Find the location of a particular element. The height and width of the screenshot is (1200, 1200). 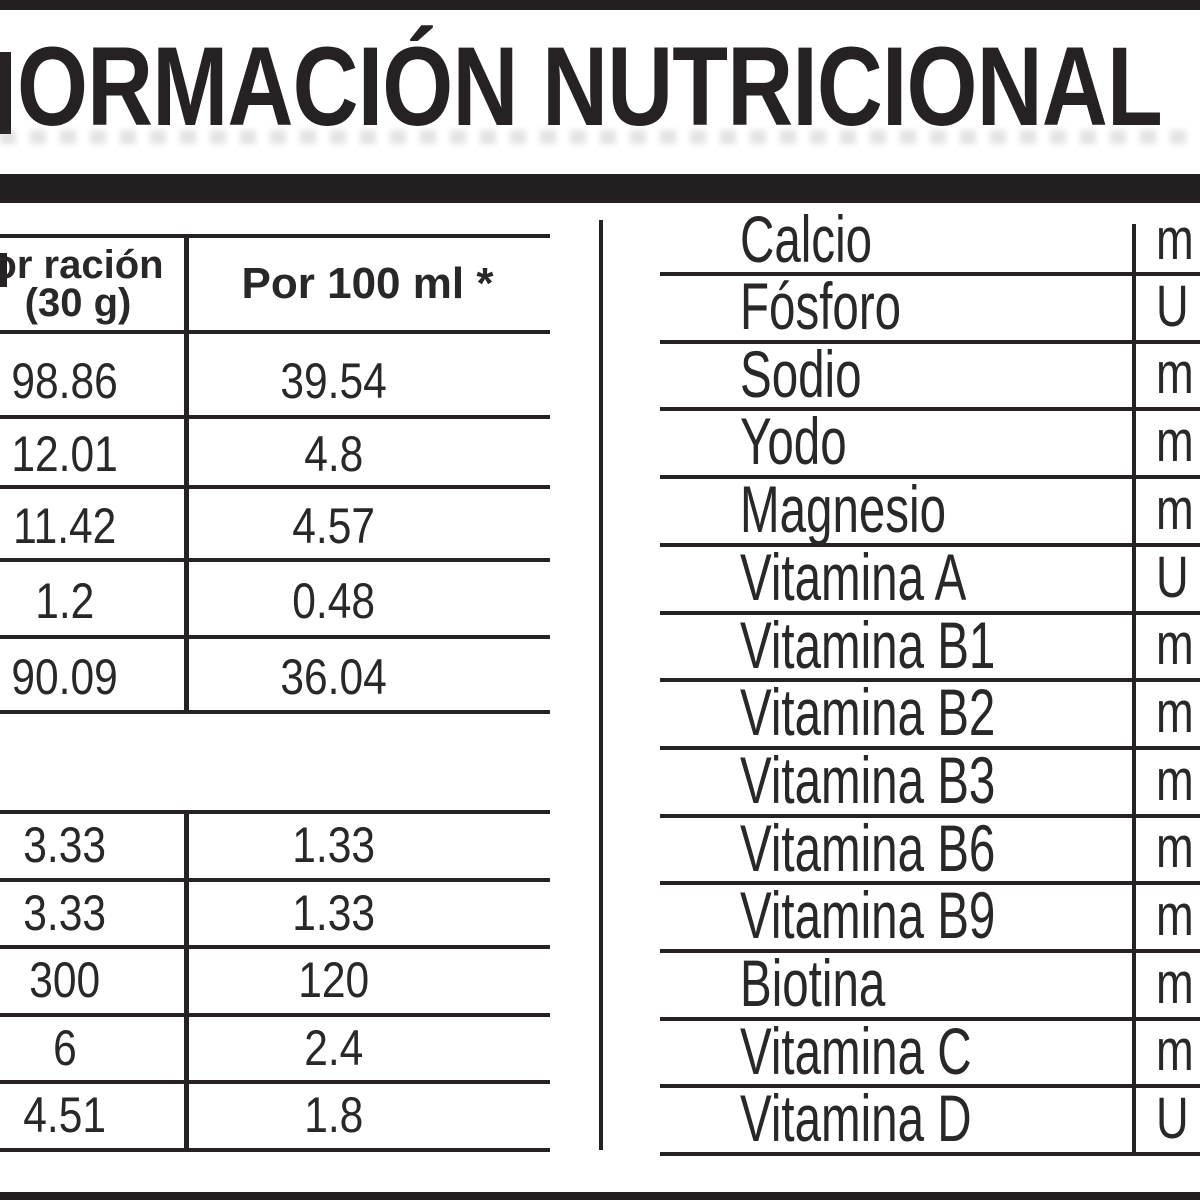

nutrient-name: Magnesio is located at coordinates (843, 509).